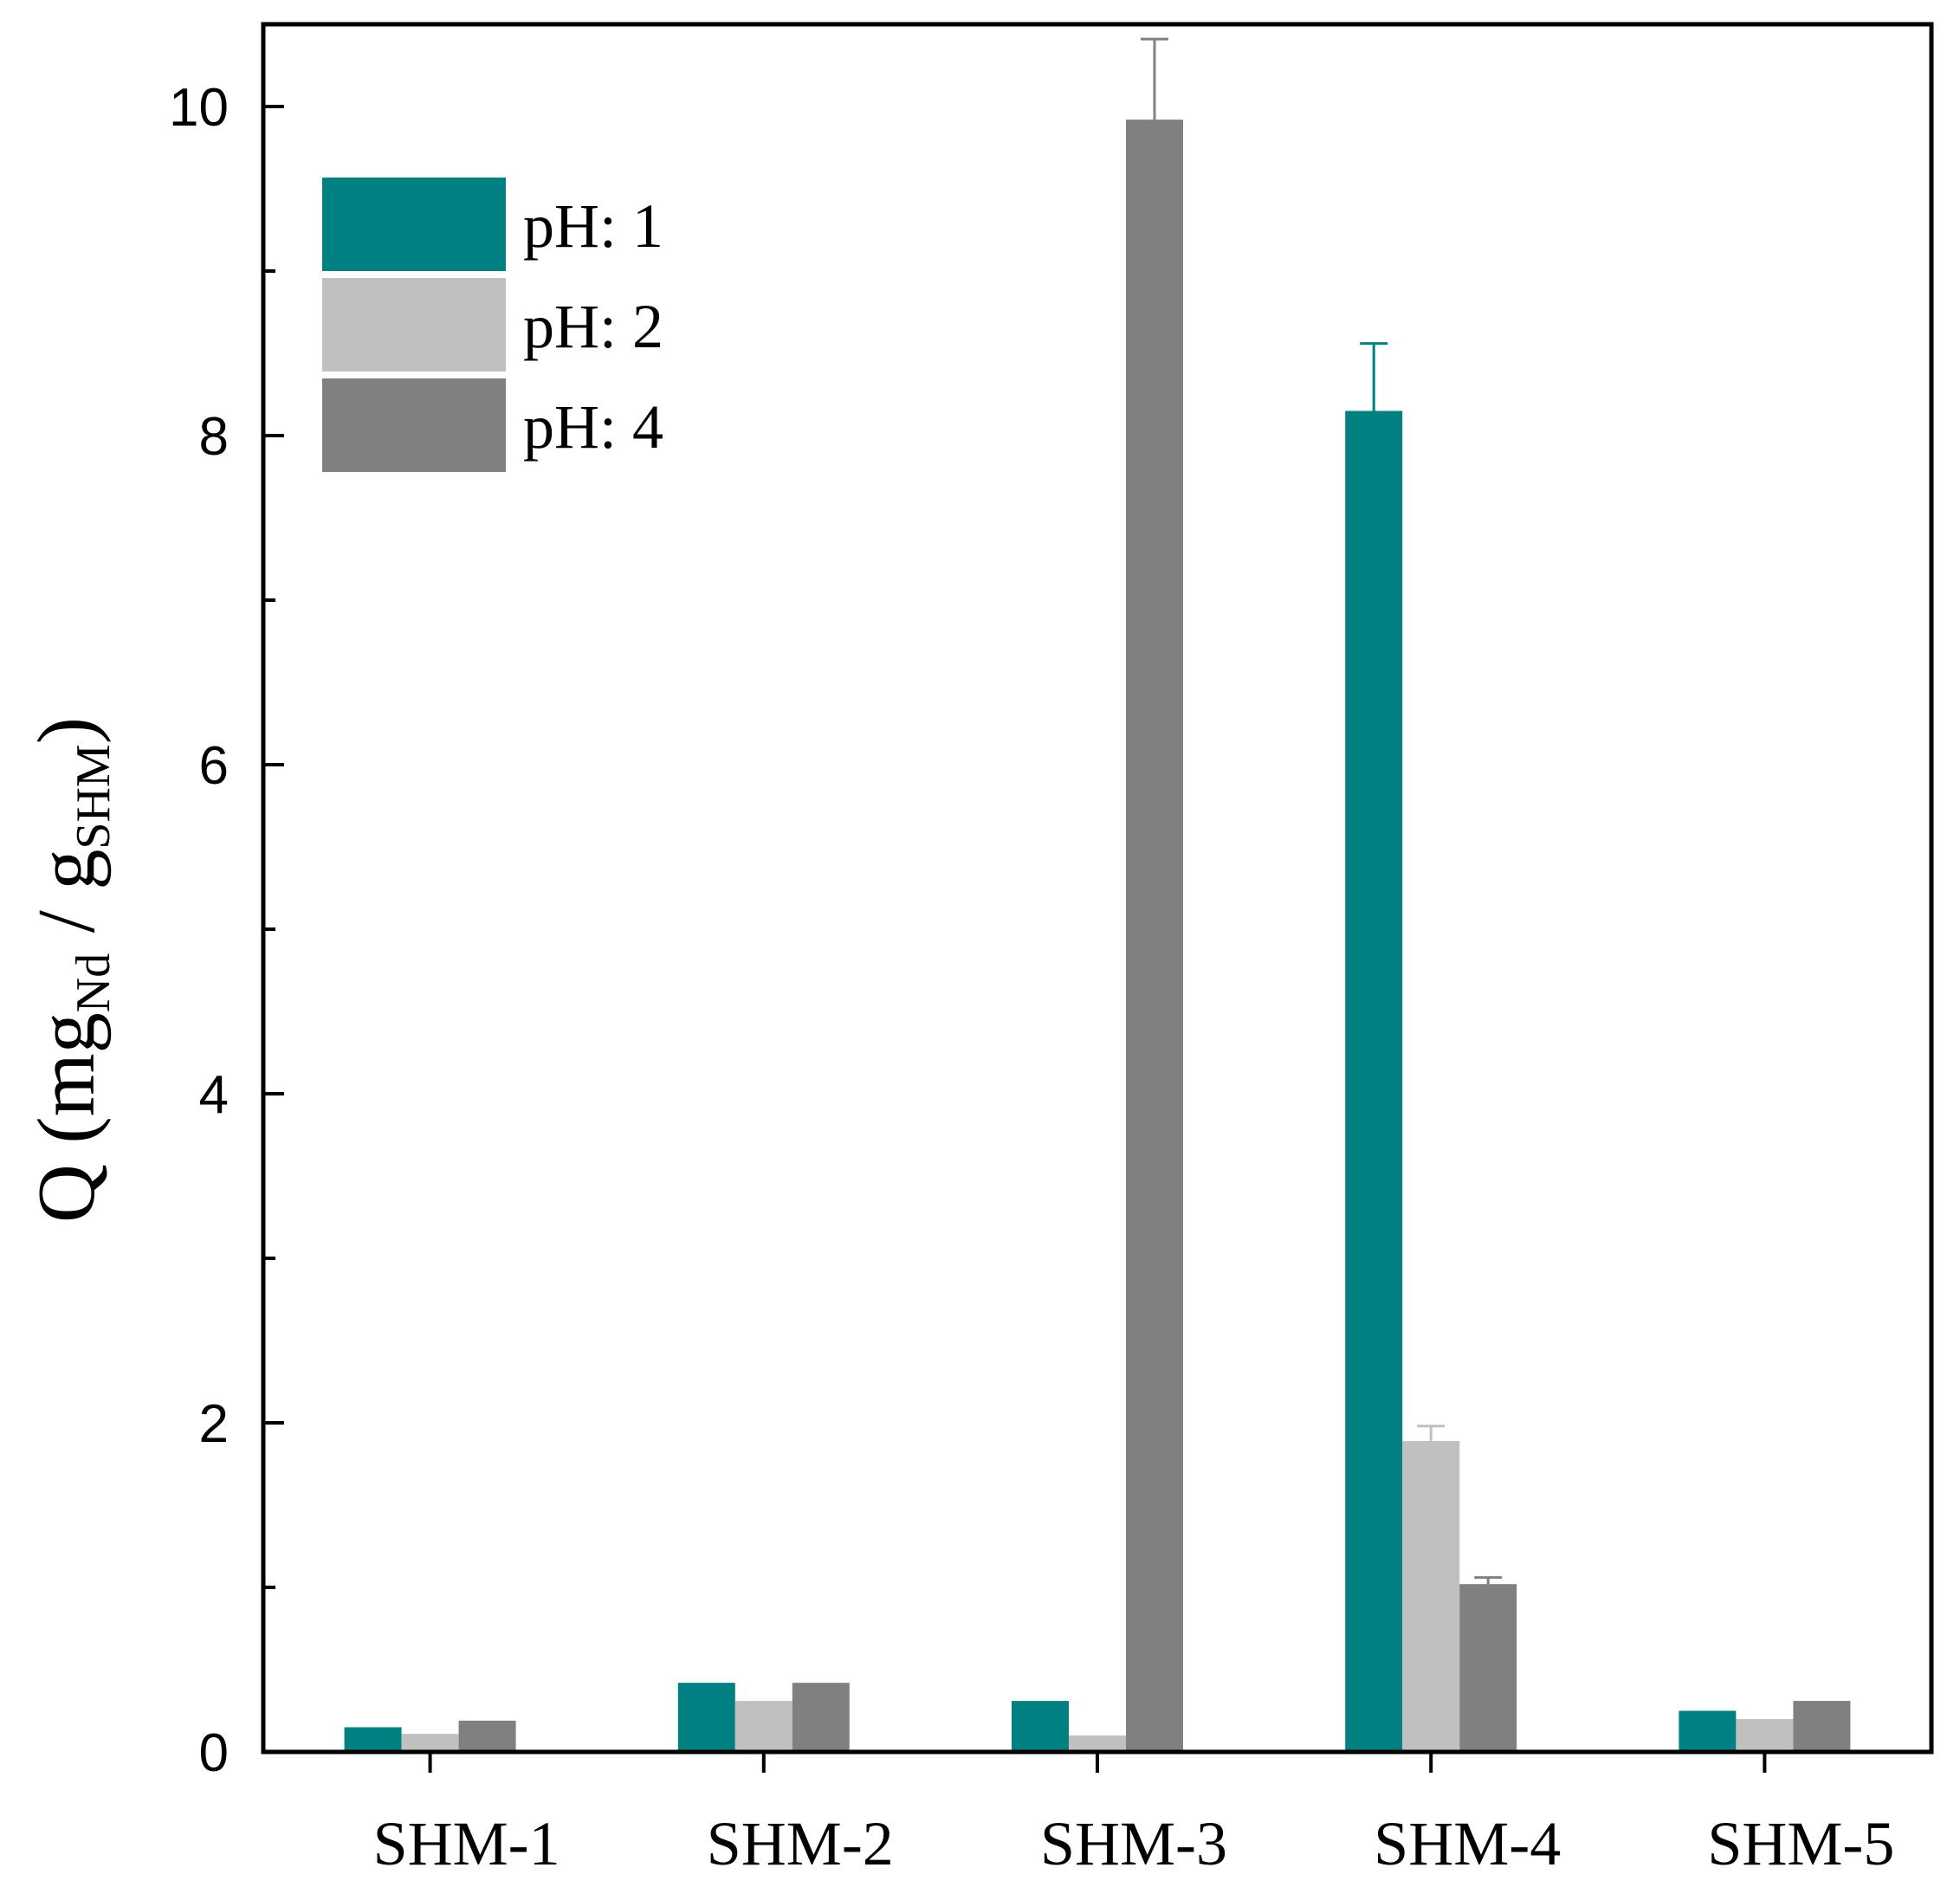 Image resolution: width=1960 pixels, height=1900 pixels. Describe the element at coordinates (1468, 1843) in the screenshot. I see `x-tick-label-shm-4: SHM-4` at that location.